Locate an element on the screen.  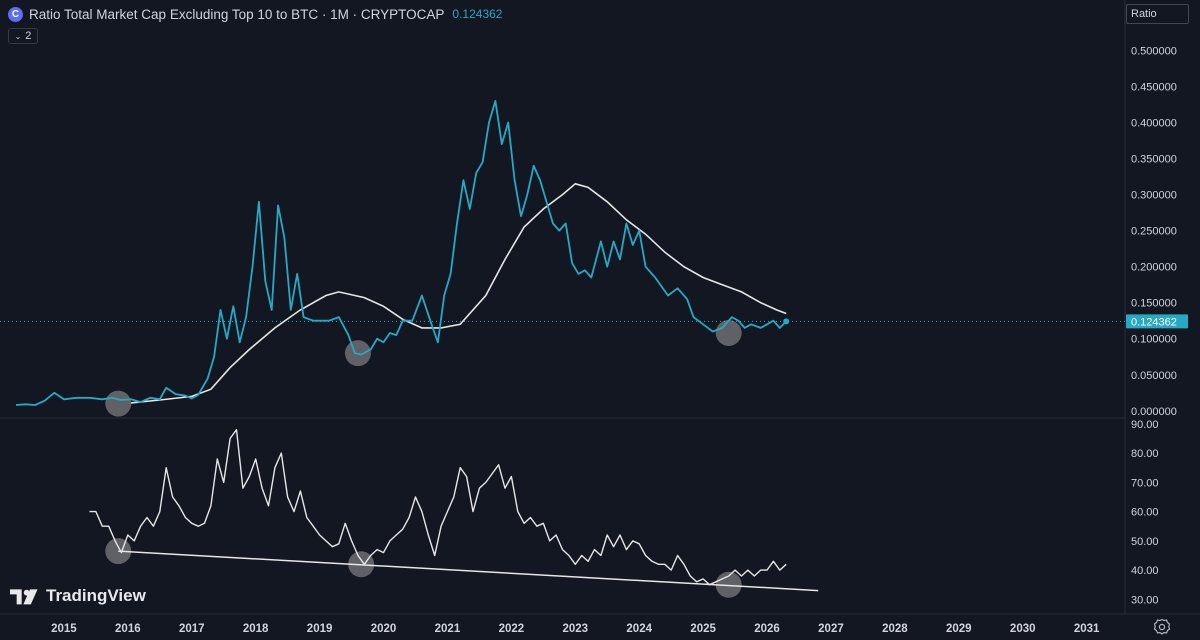
y-tick-label: 0.250000 is located at coordinates (1154, 232).